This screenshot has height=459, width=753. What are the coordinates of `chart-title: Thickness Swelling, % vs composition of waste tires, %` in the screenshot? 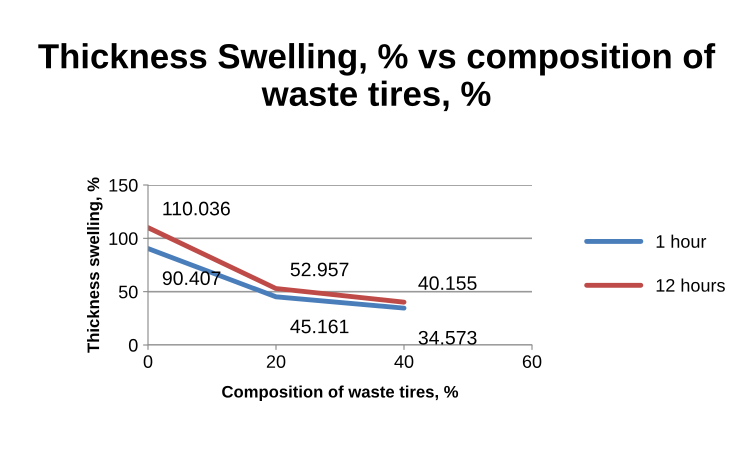 It's located at (377, 77).